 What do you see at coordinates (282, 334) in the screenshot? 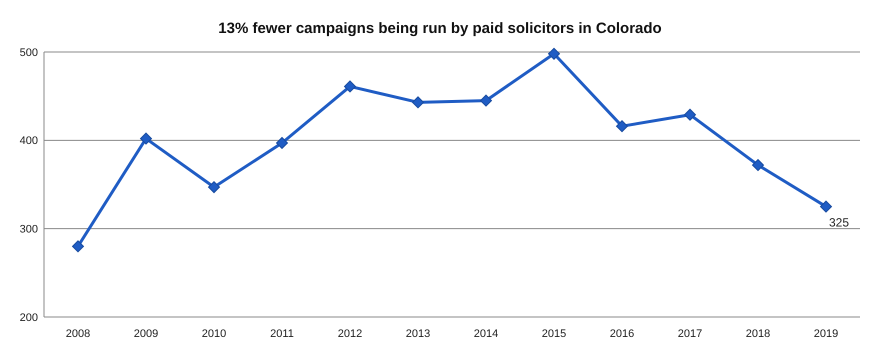
I see `x-tick-label: 2011` at bounding box center [282, 334].